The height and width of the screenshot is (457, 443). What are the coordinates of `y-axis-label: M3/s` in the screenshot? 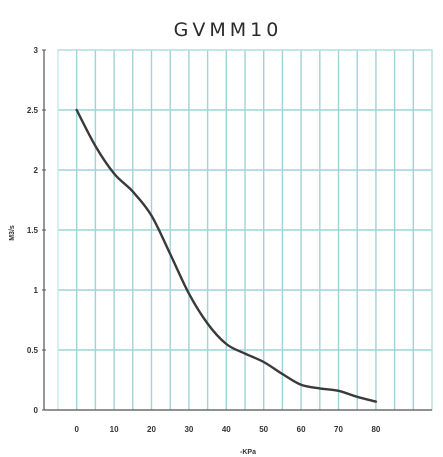 It's located at (12, 233).